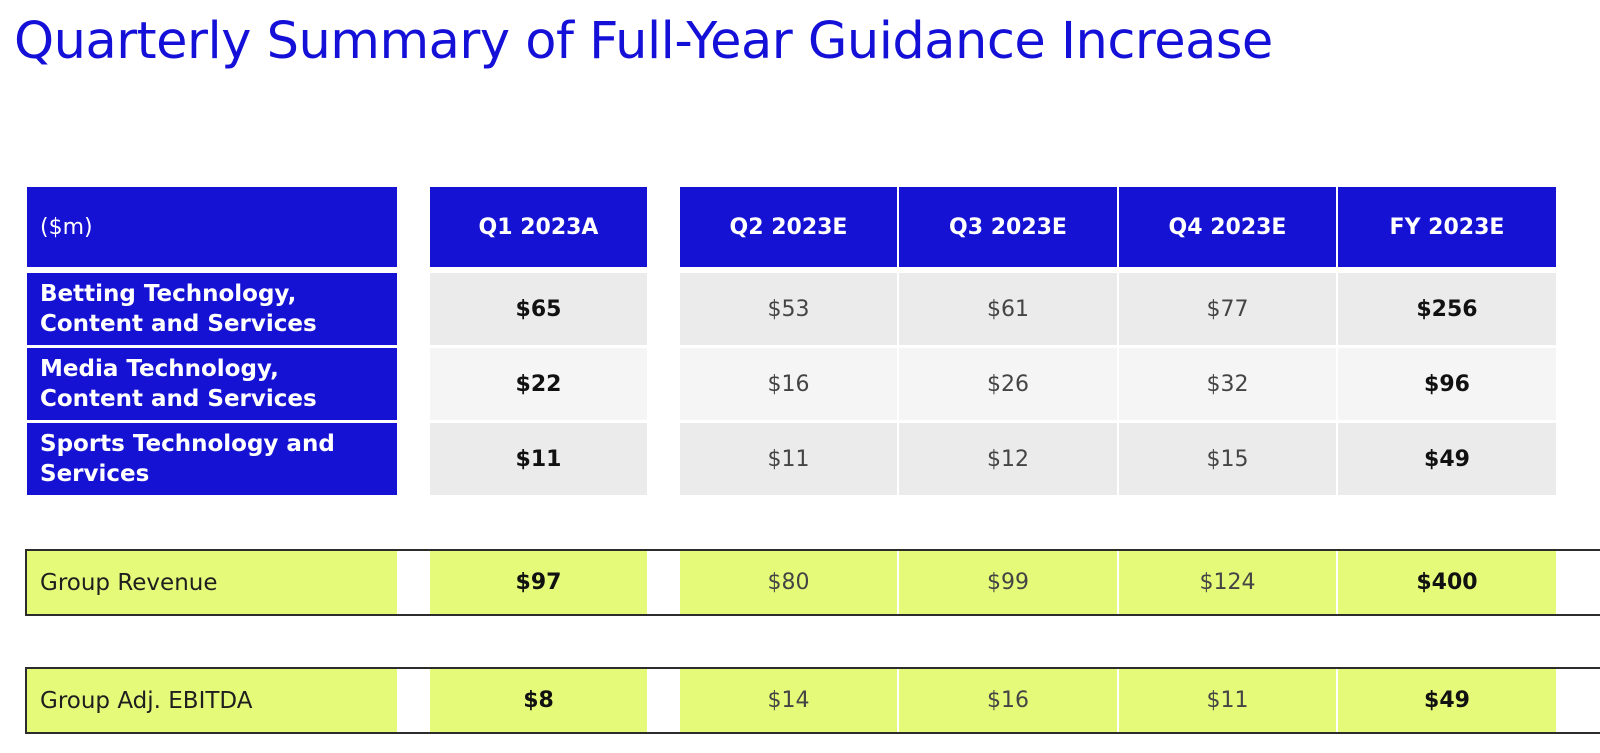  Describe the element at coordinates (1227, 582) in the screenshot. I see `table-cell: $124` at that location.